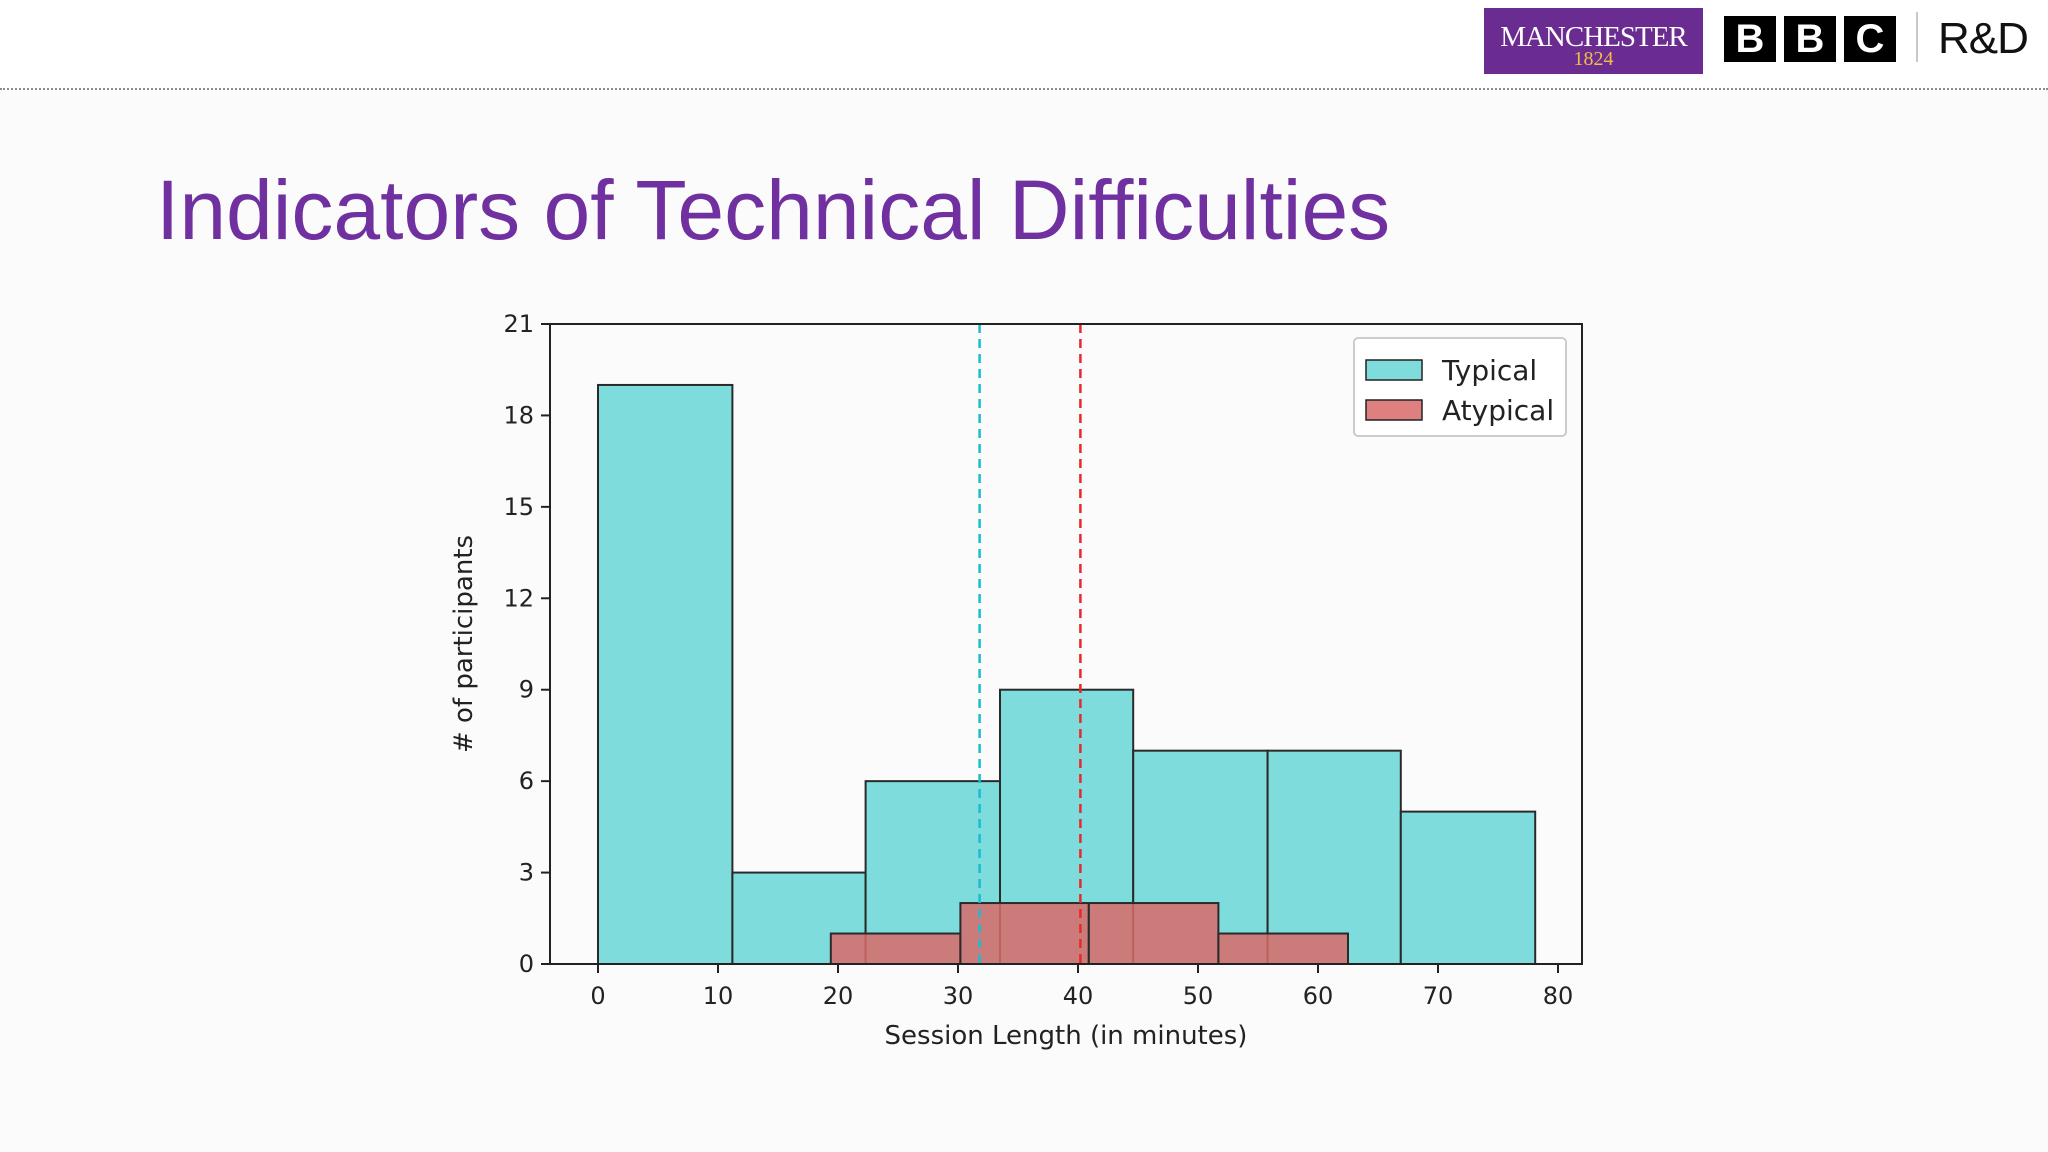  What do you see at coordinates (1024, 45) in the screenshot?
I see `header-bar` at bounding box center [1024, 45].